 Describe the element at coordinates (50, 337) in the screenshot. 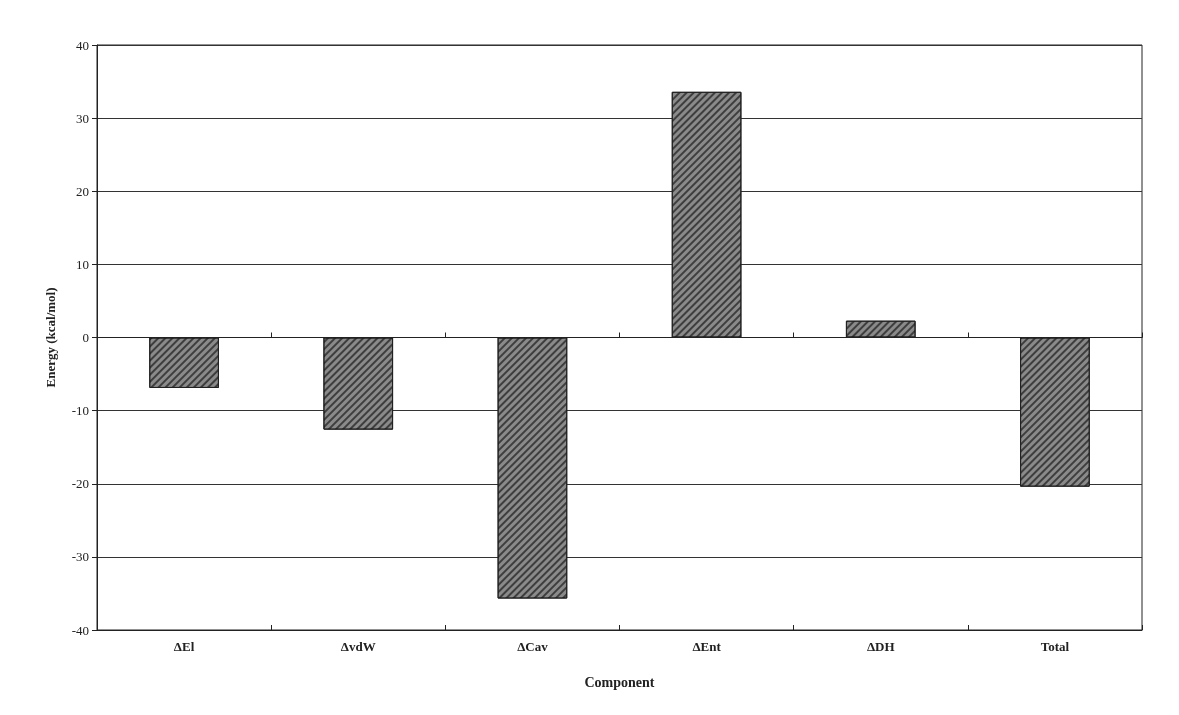

I see `y-axis-title: Energy (kcal/mol)` at that location.